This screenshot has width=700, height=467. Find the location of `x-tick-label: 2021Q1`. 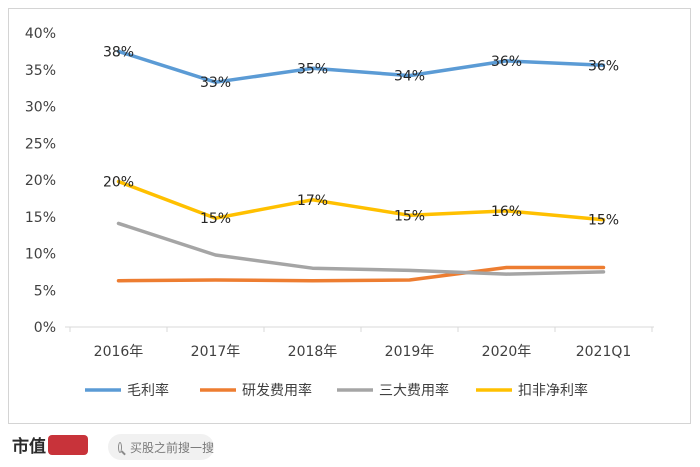

x-tick-label: 2021Q1 is located at coordinates (604, 352).